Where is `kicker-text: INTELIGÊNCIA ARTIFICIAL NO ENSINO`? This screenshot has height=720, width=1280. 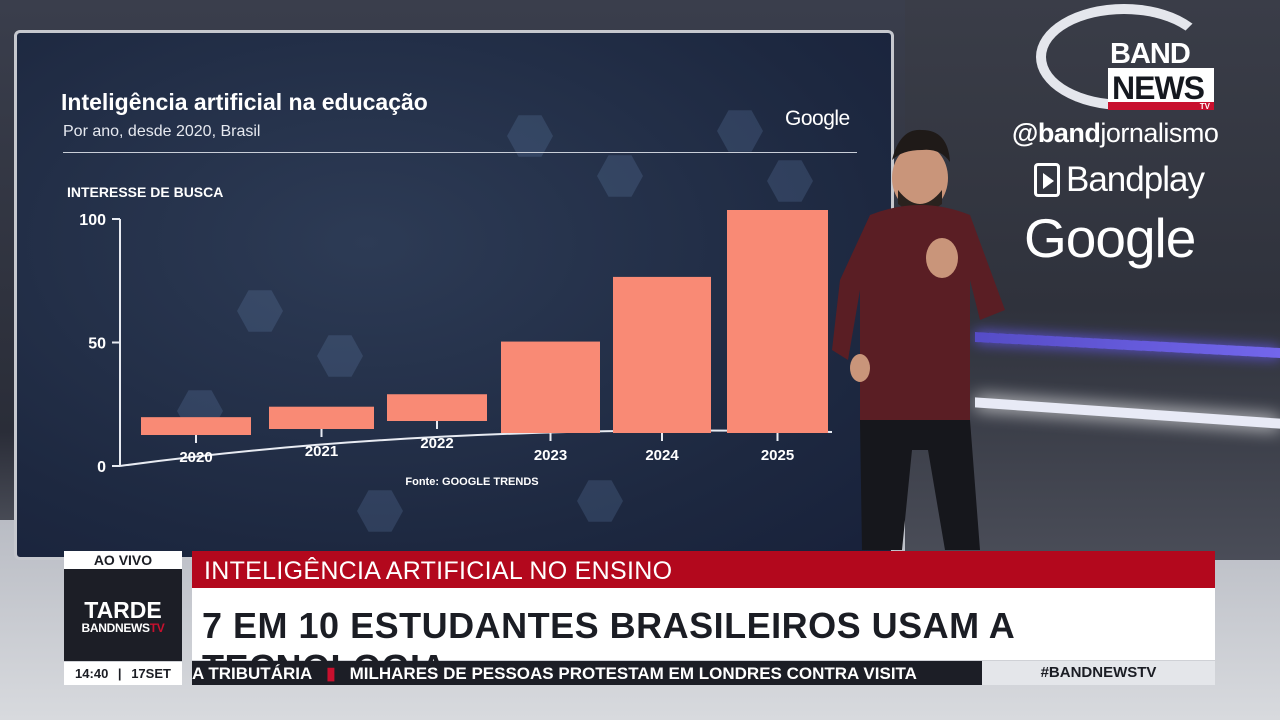
kicker-text: INTELIGÊNCIA ARTIFICIAL NO ENSINO is located at coordinates (438, 571).